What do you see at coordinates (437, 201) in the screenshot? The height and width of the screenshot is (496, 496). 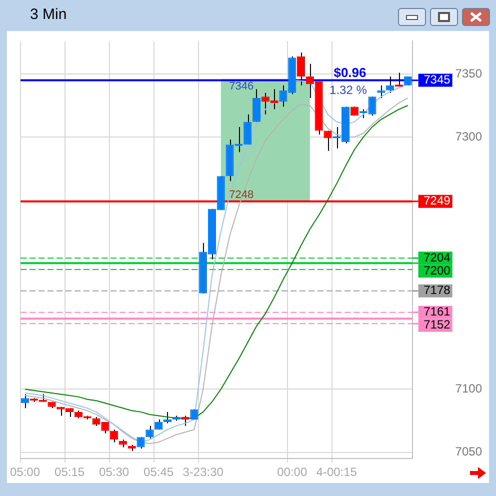 I see `ref-line-label: 7249` at bounding box center [437, 201].